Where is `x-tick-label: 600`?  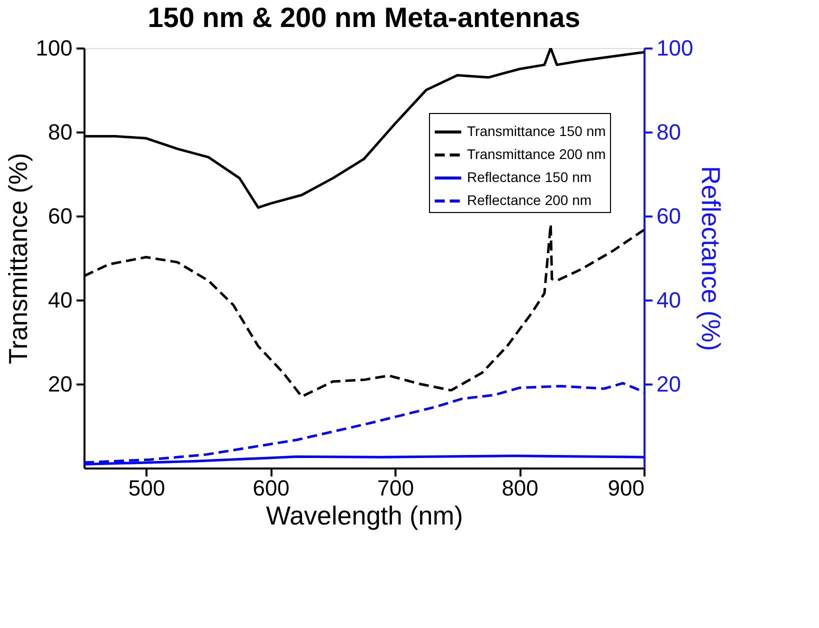
x-tick-label: 600 is located at coordinates (271, 488).